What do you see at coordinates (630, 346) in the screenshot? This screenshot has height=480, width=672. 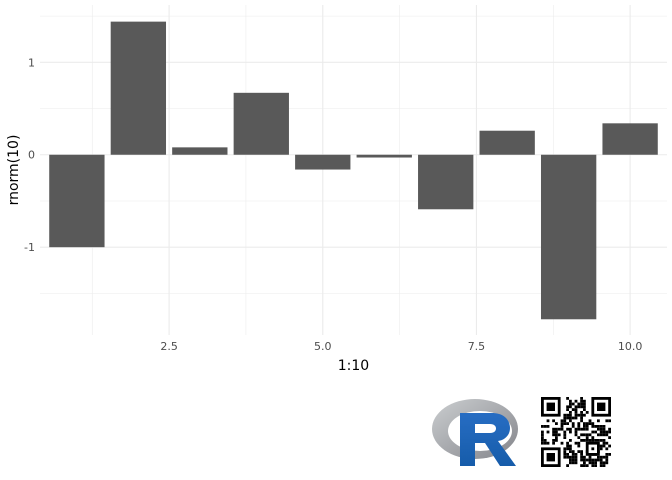 I see `x-tick-label: 10.0` at bounding box center [630, 346].